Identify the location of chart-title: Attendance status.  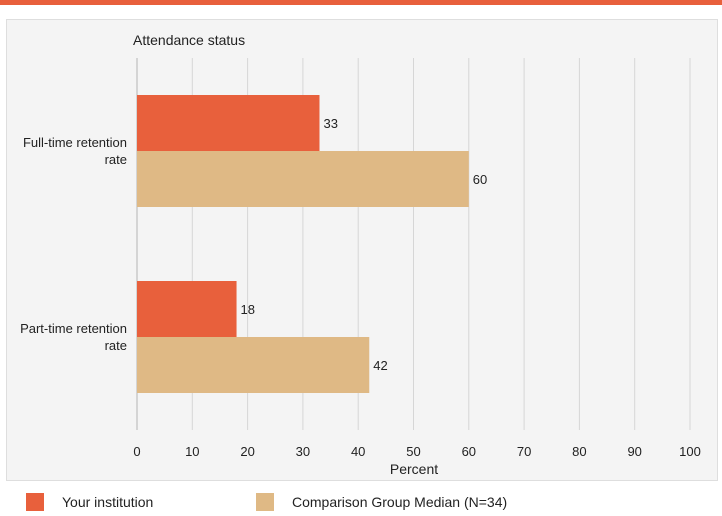
(189, 40).